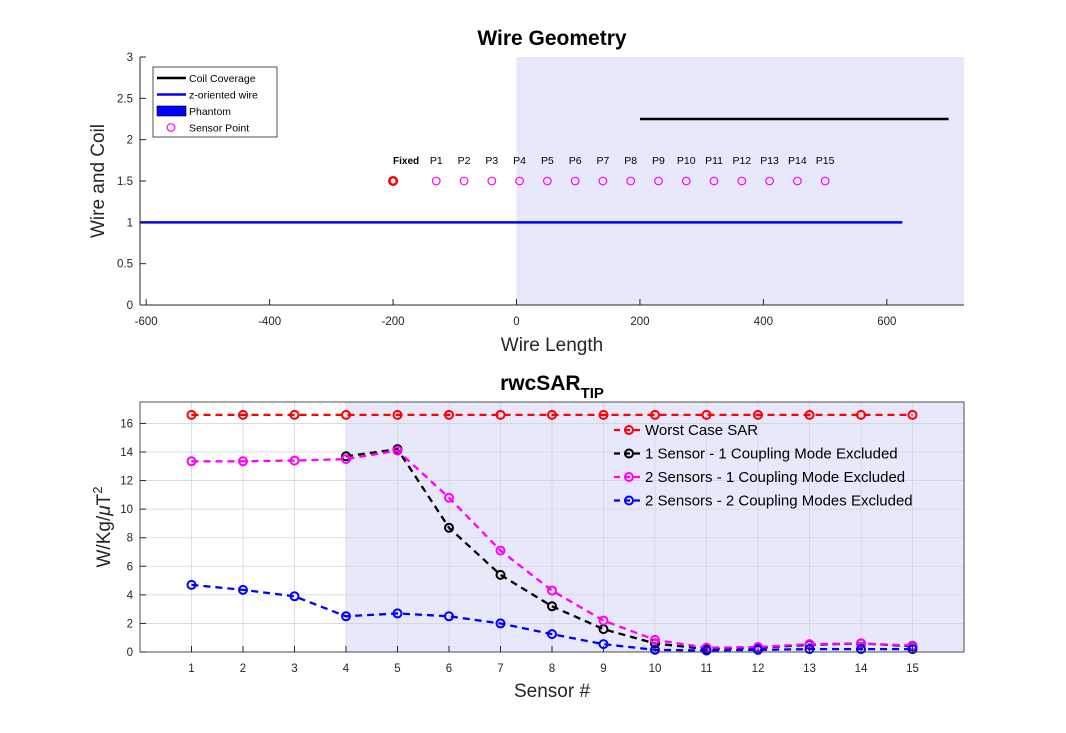 Image resolution: width=1066 pixels, height=733 pixels. I want to click on y-tick-label: 2.5, so click(125, 99).